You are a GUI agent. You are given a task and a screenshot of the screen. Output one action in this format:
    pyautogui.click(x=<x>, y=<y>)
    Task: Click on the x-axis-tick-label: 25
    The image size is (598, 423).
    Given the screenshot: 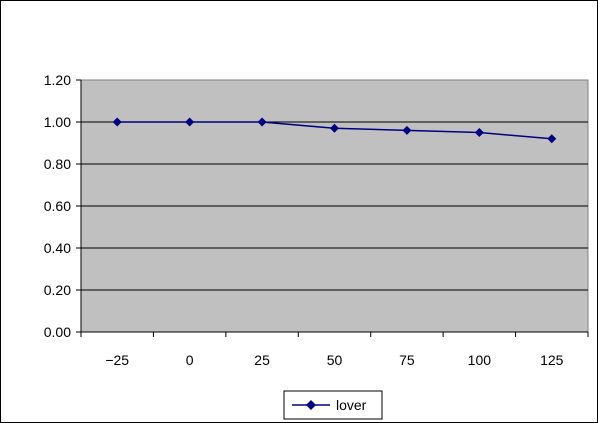 What is the action you would take?
    pyautogui.click(x=262, y=360)
    